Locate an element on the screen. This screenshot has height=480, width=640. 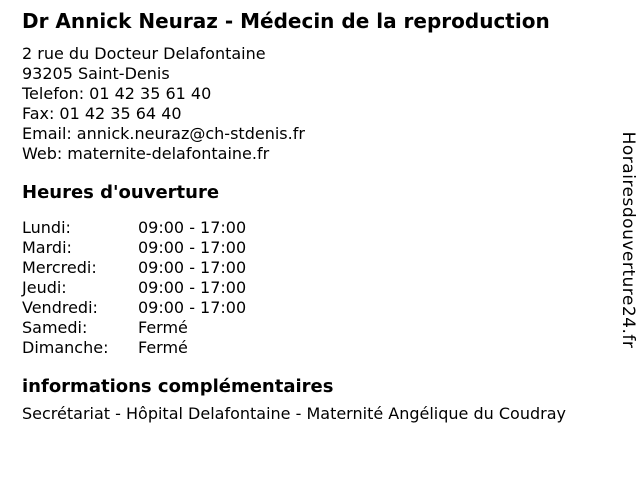
web-value: maternite-delafontaine.fr is located at coordinates (168, 153).